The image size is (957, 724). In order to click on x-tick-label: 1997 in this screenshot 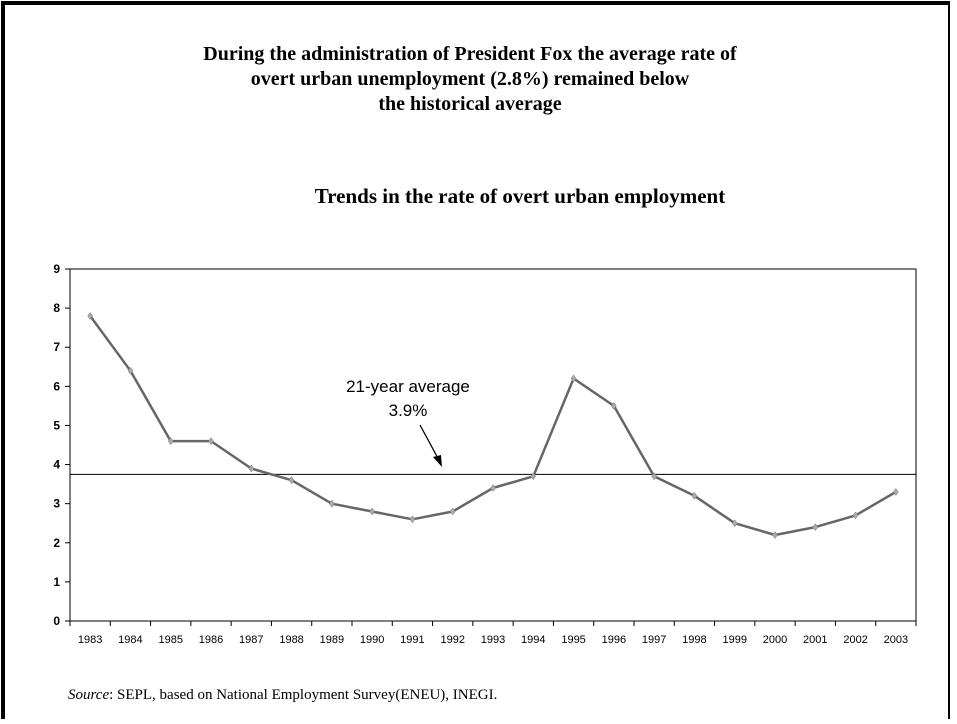, I will do `click(654, 640)`.